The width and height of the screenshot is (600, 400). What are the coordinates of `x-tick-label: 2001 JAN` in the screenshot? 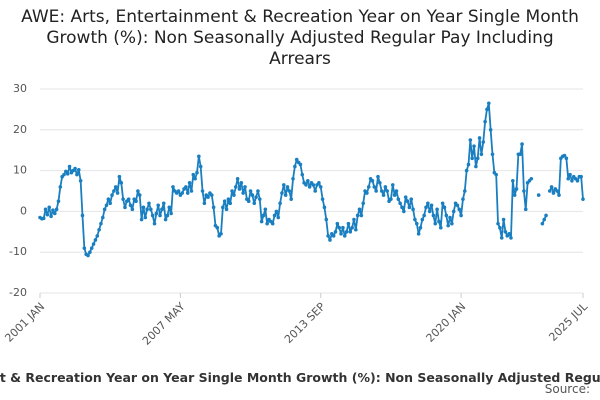 It's located at (24, 322).